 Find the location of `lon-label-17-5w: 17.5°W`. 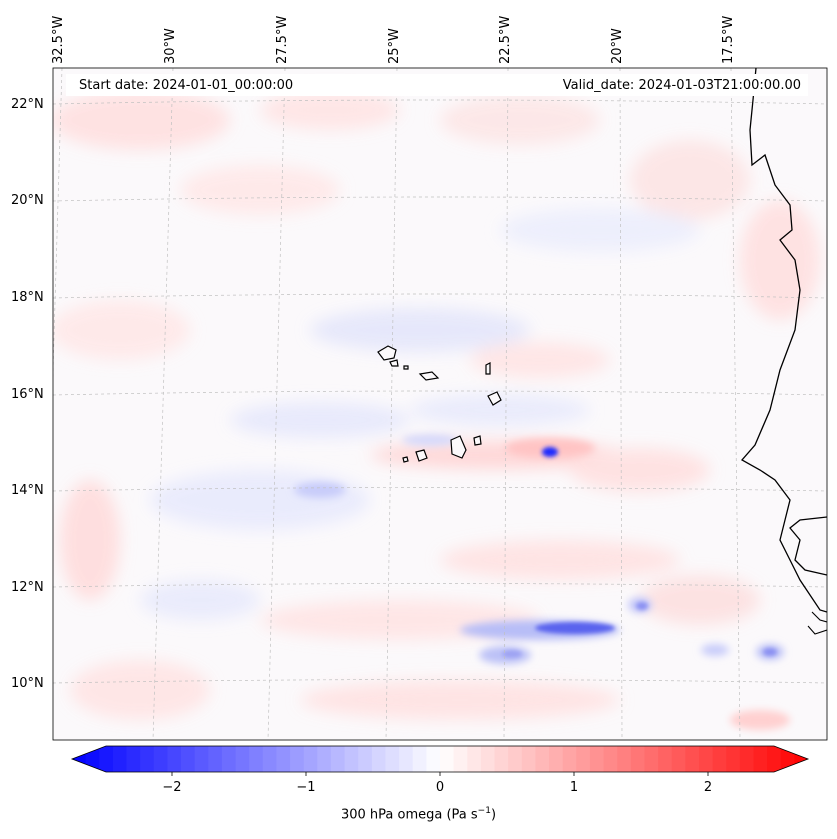

lon-label-17-5w: 17.5°W is located at coordinates (728, 39).